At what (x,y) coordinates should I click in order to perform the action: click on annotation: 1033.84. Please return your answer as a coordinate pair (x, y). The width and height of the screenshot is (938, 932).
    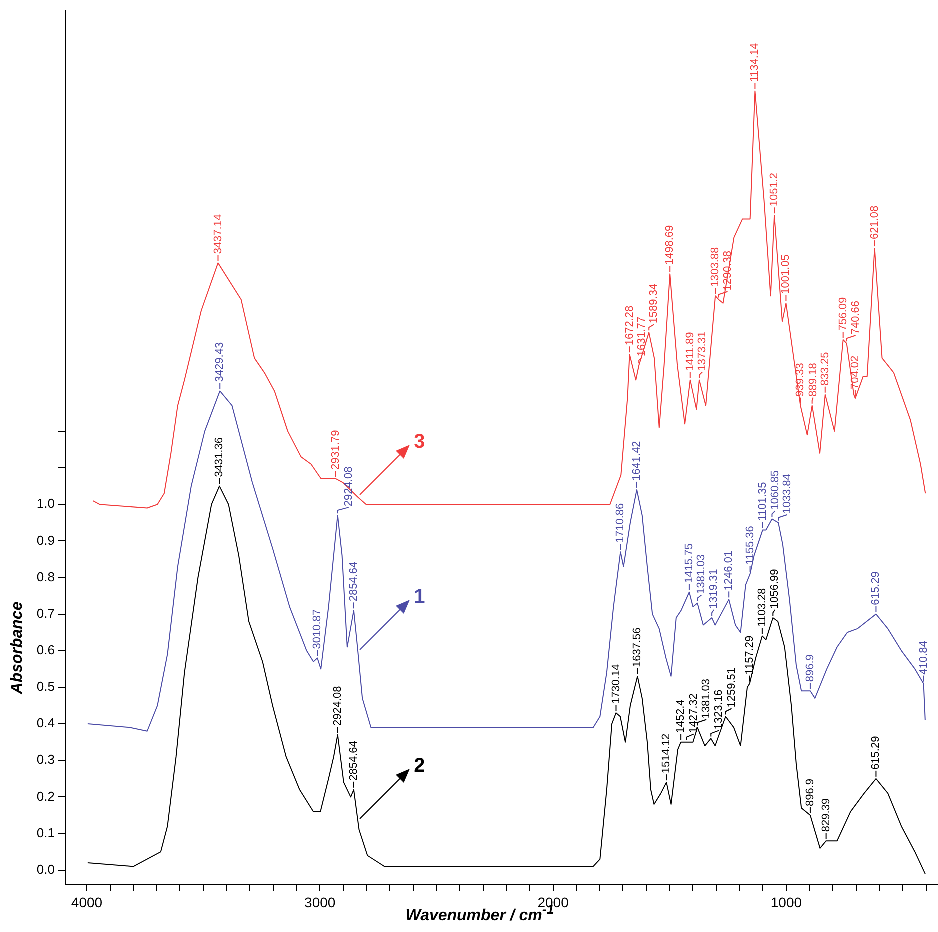
    Looking at the image, I should click on (788, 494).